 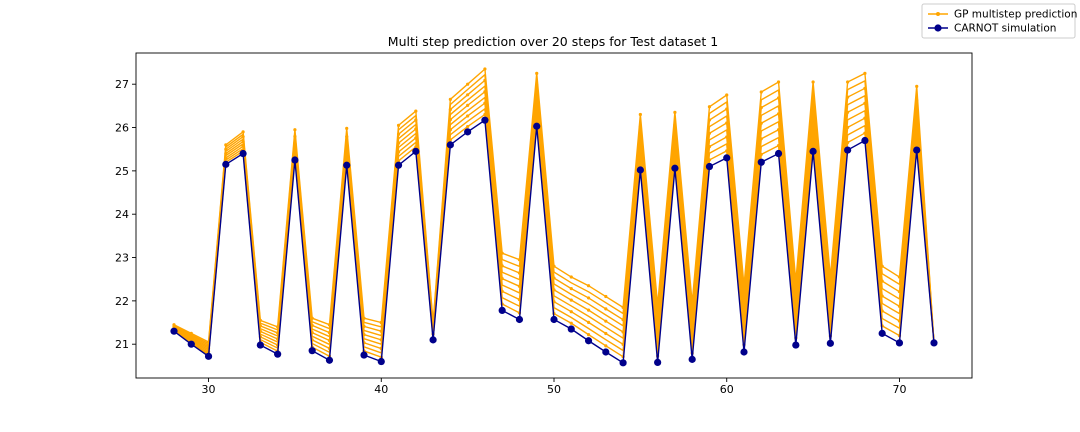 I want to click on y-tick-label: 22, so click(x=122, y=301).